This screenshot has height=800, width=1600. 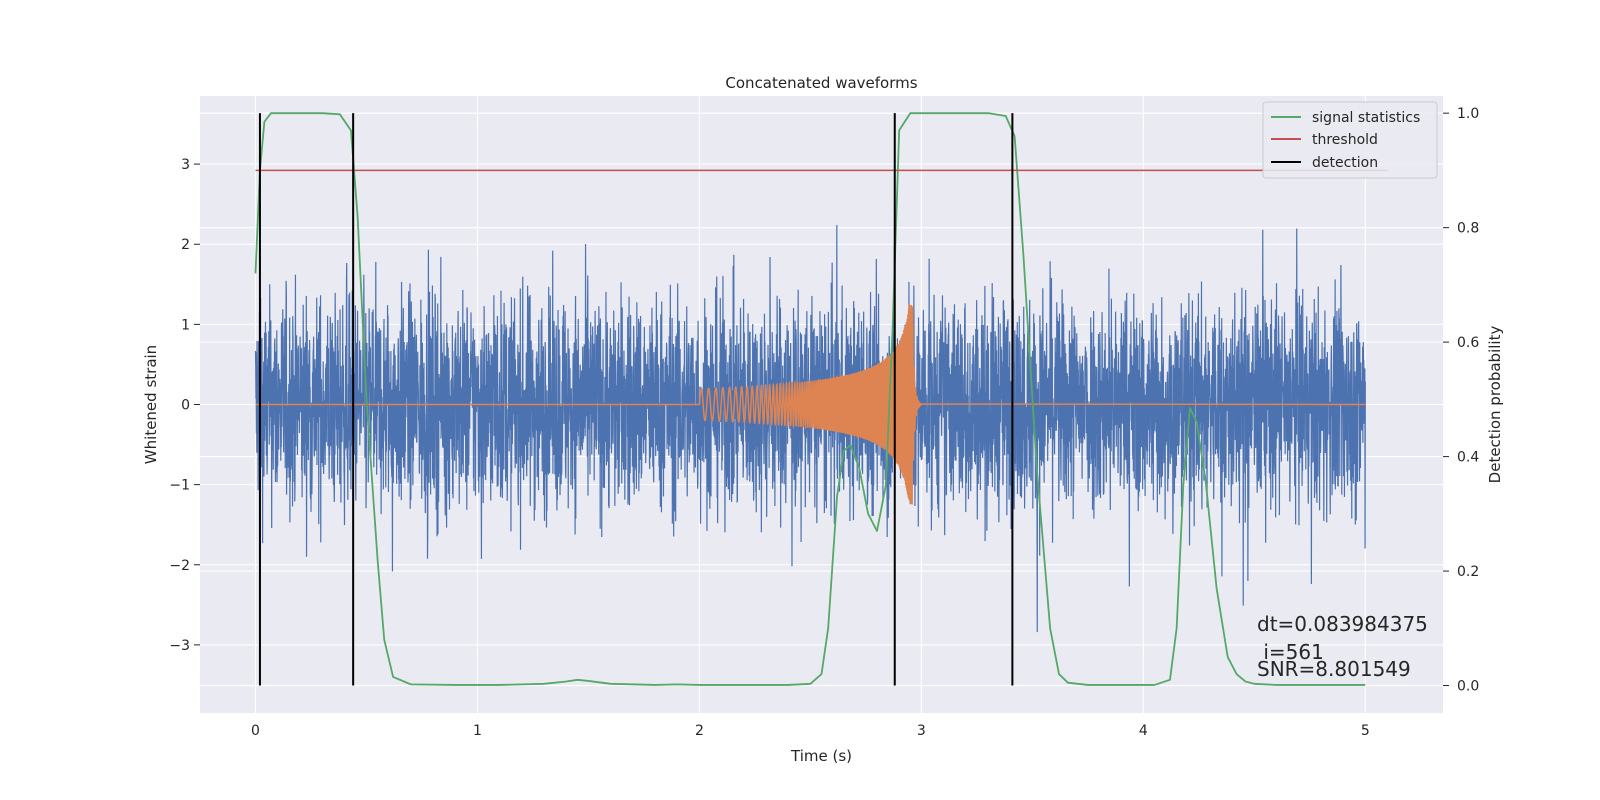 What do you see at coordinates (179, 566) in the screenshot?
I see `y-tick-label: −2` at bounding box center [179, 566].